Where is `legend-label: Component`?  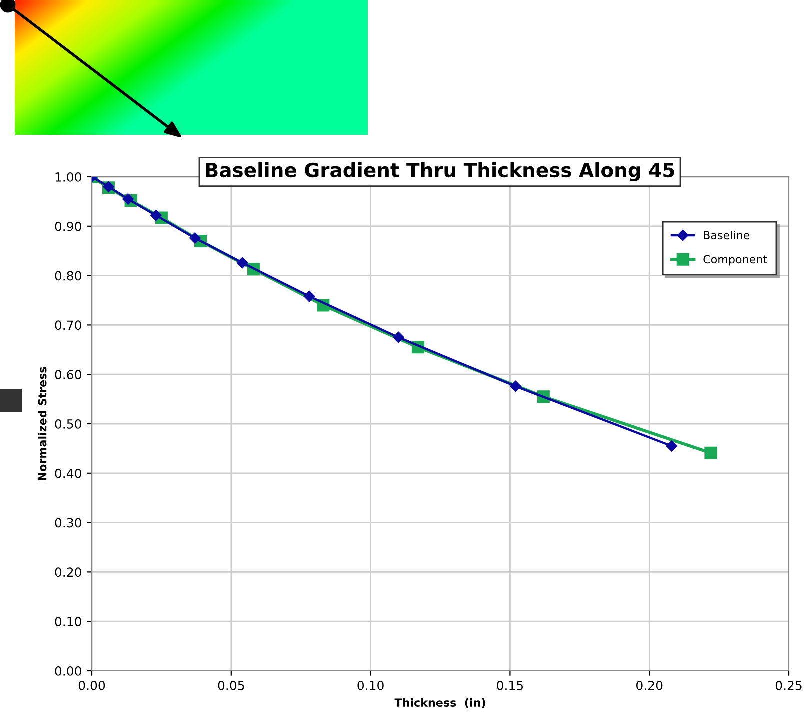
legend-label: Component is located at coordinates (736, 260).